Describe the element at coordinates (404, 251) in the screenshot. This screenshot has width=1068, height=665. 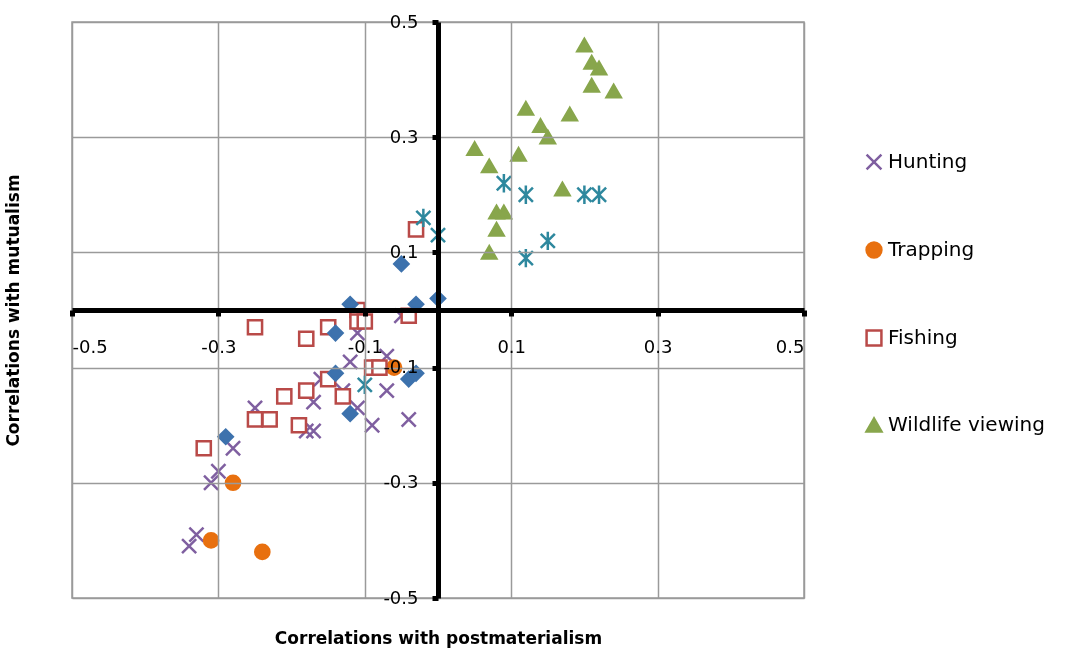
I see `y-tick-label: 0.1` at that location.